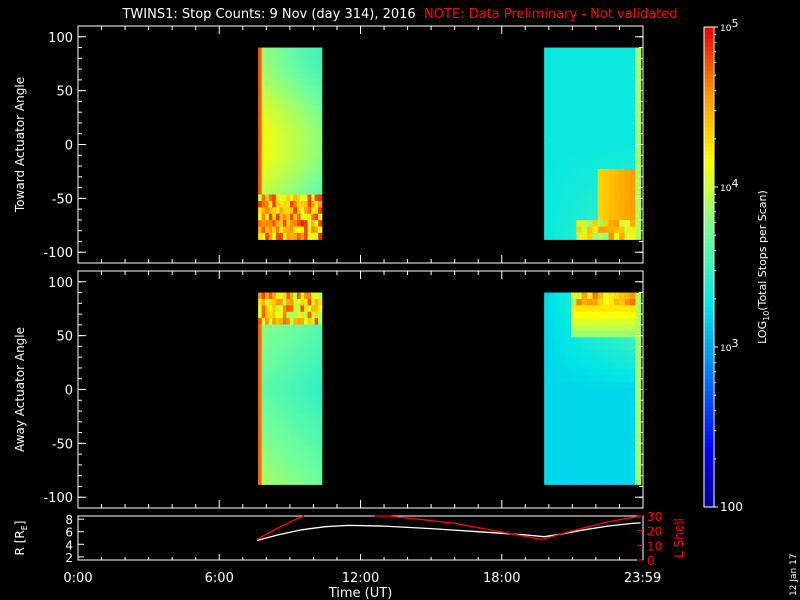 Image resolution: width=800 pixels, height=600 pixels. What do you see at coordinates (654, 532) in the screenshot?
I see `orbit-ytick-right-label: 20` at bounding box center [654, 532].